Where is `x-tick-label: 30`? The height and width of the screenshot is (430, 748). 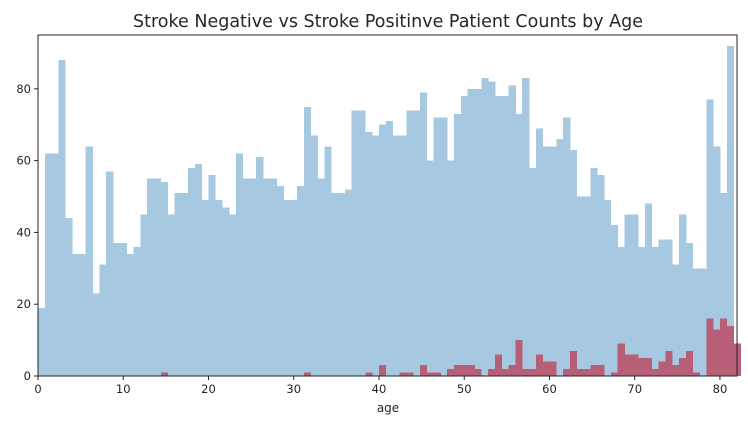
x-tick-label: 30 is located at coordinates (293, 389).